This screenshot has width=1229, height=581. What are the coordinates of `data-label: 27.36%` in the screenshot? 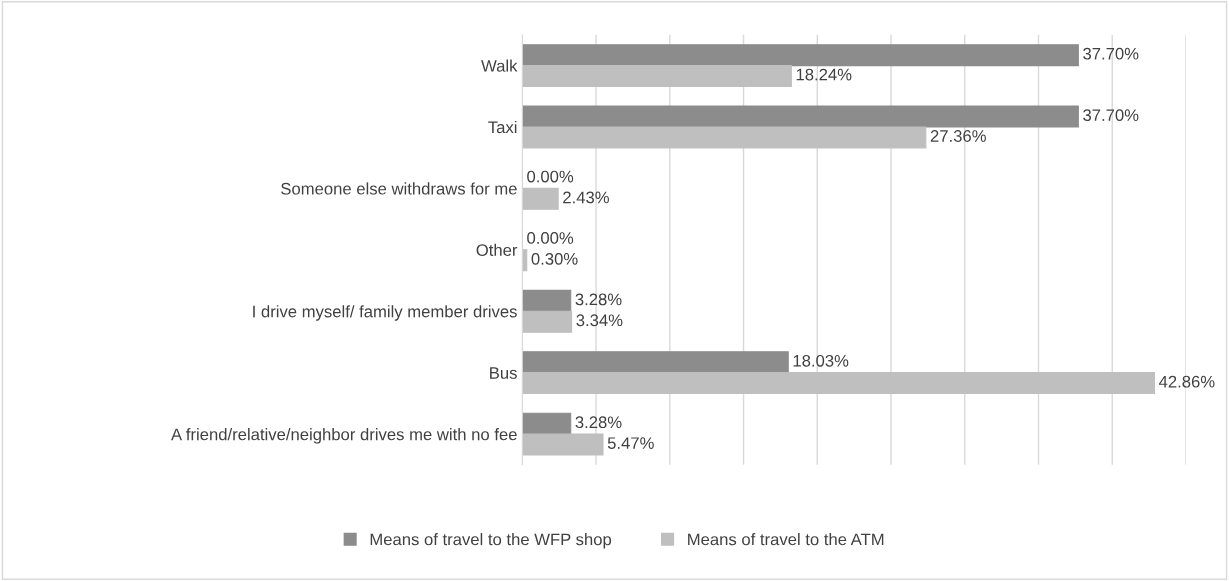 It's located at (958, 136).